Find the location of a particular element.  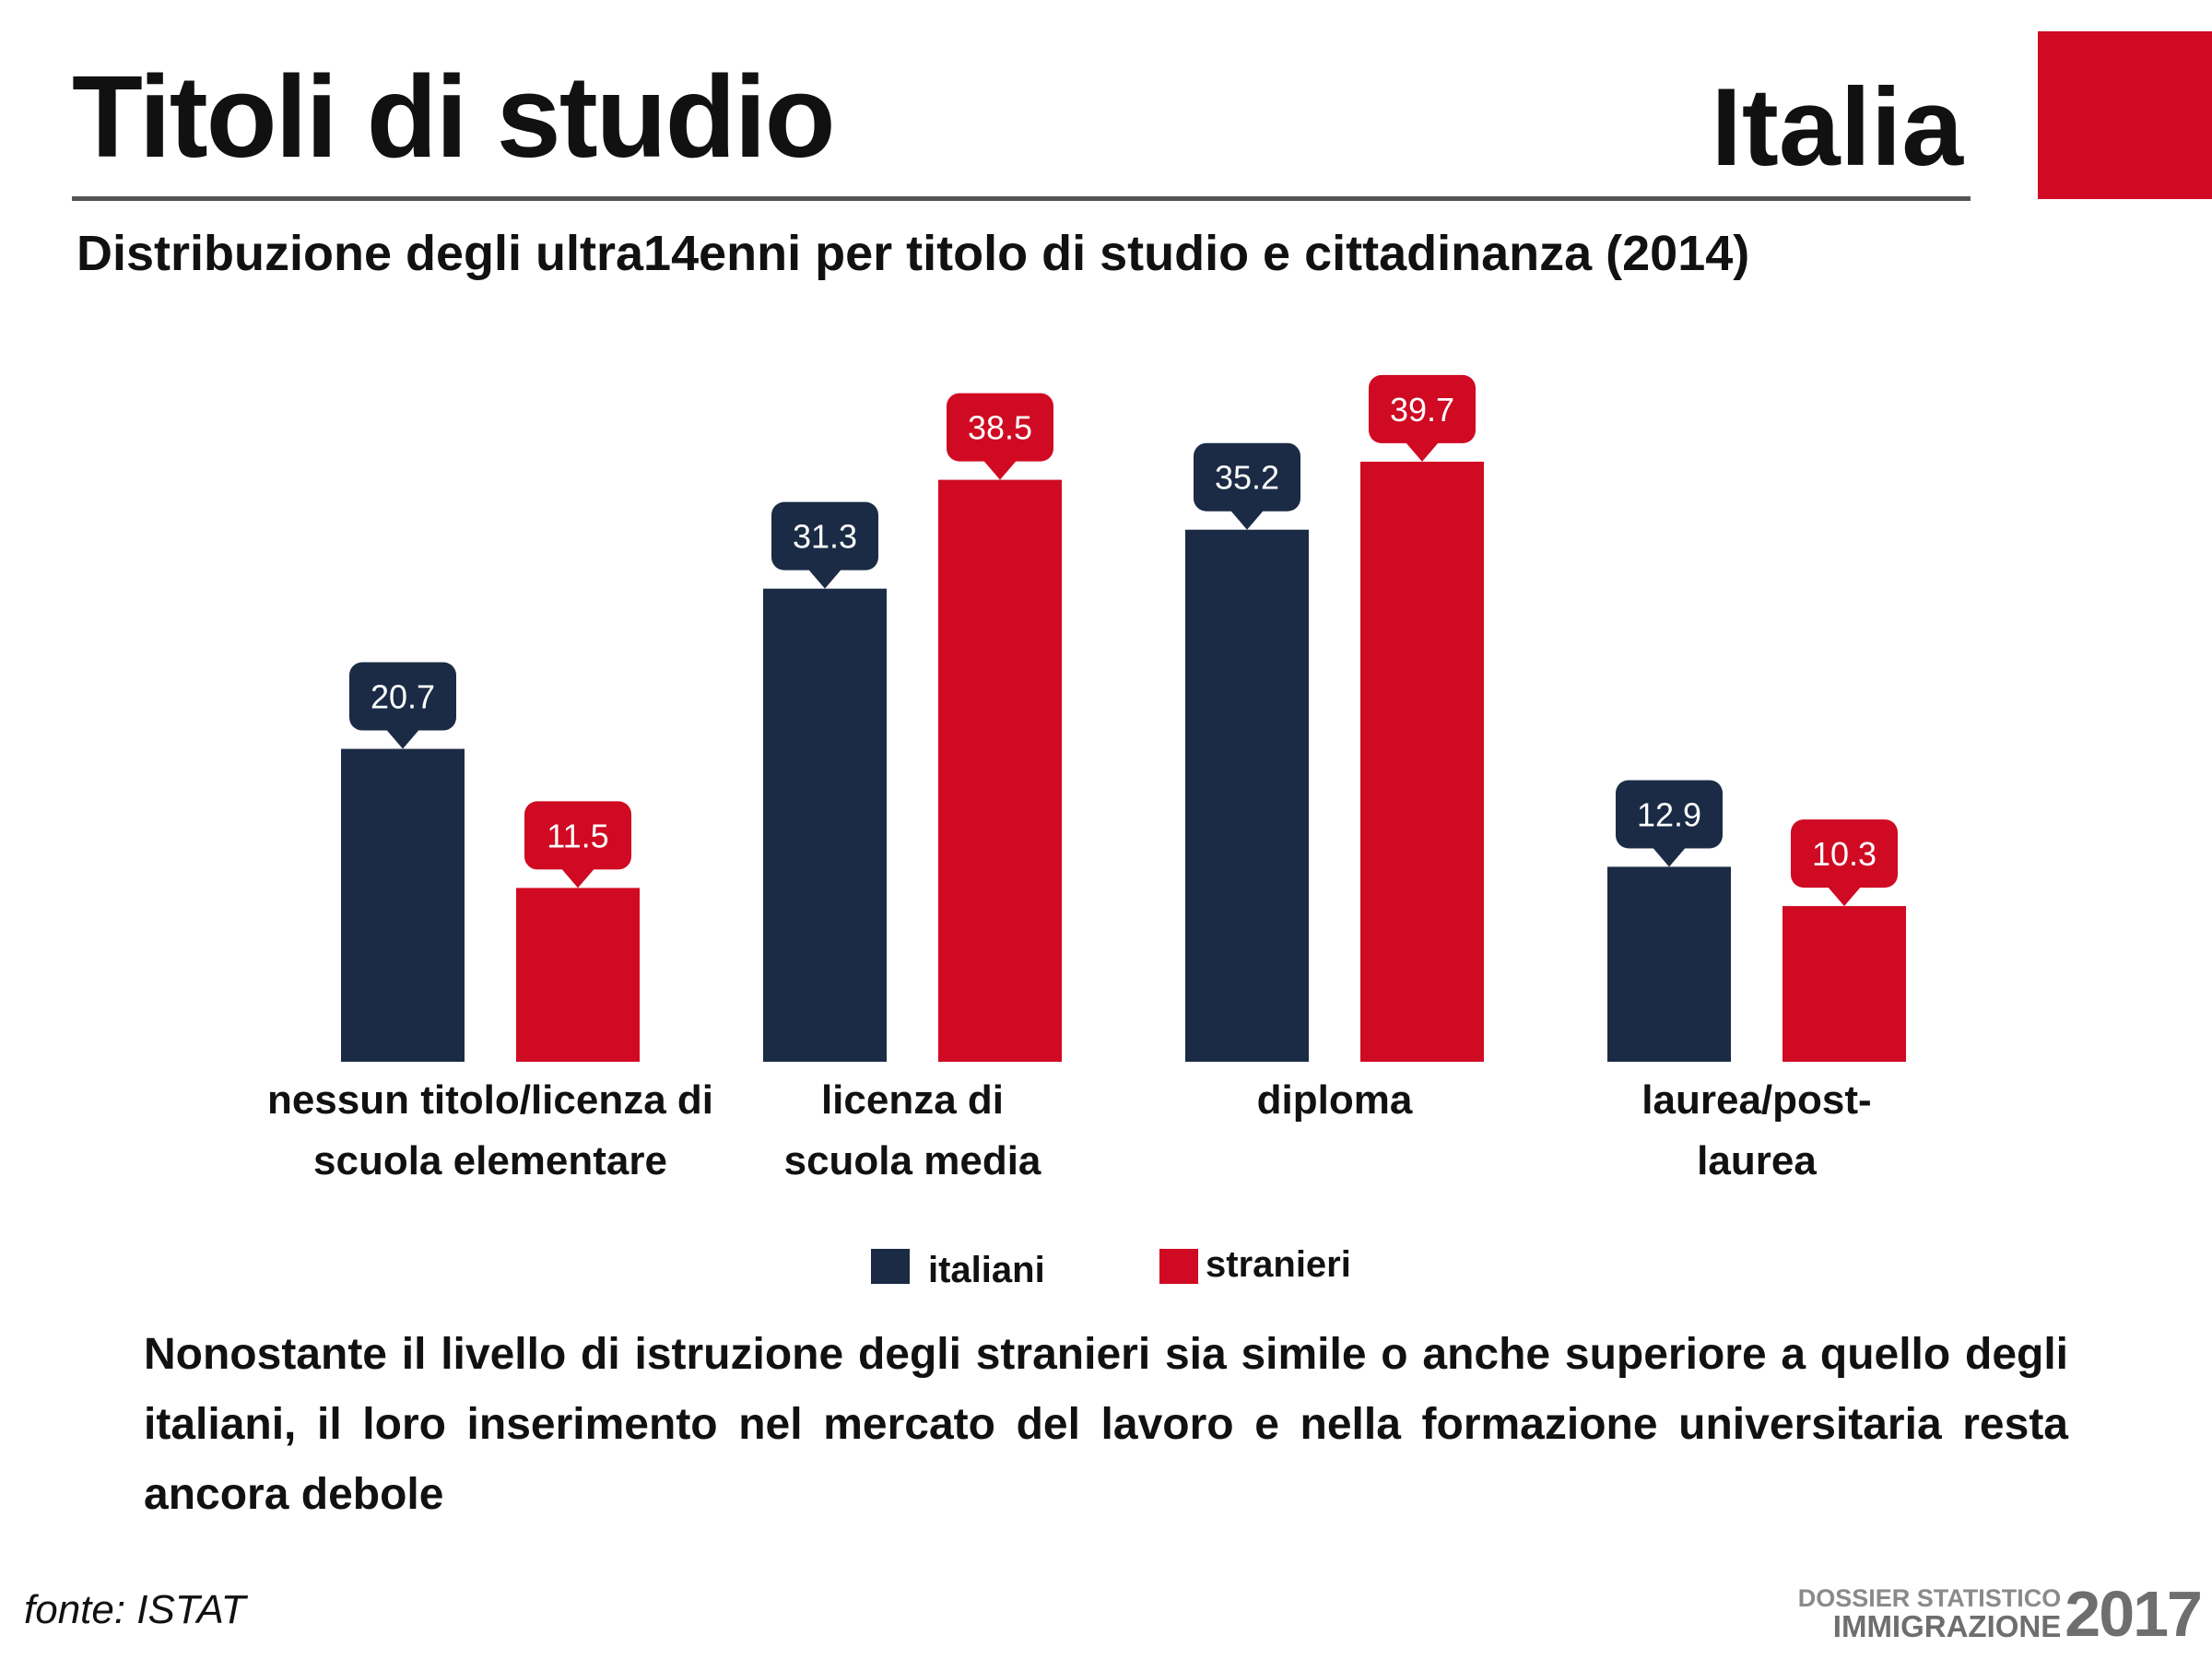

logo-year: 2017 is located at coordinates (2134, 1614).